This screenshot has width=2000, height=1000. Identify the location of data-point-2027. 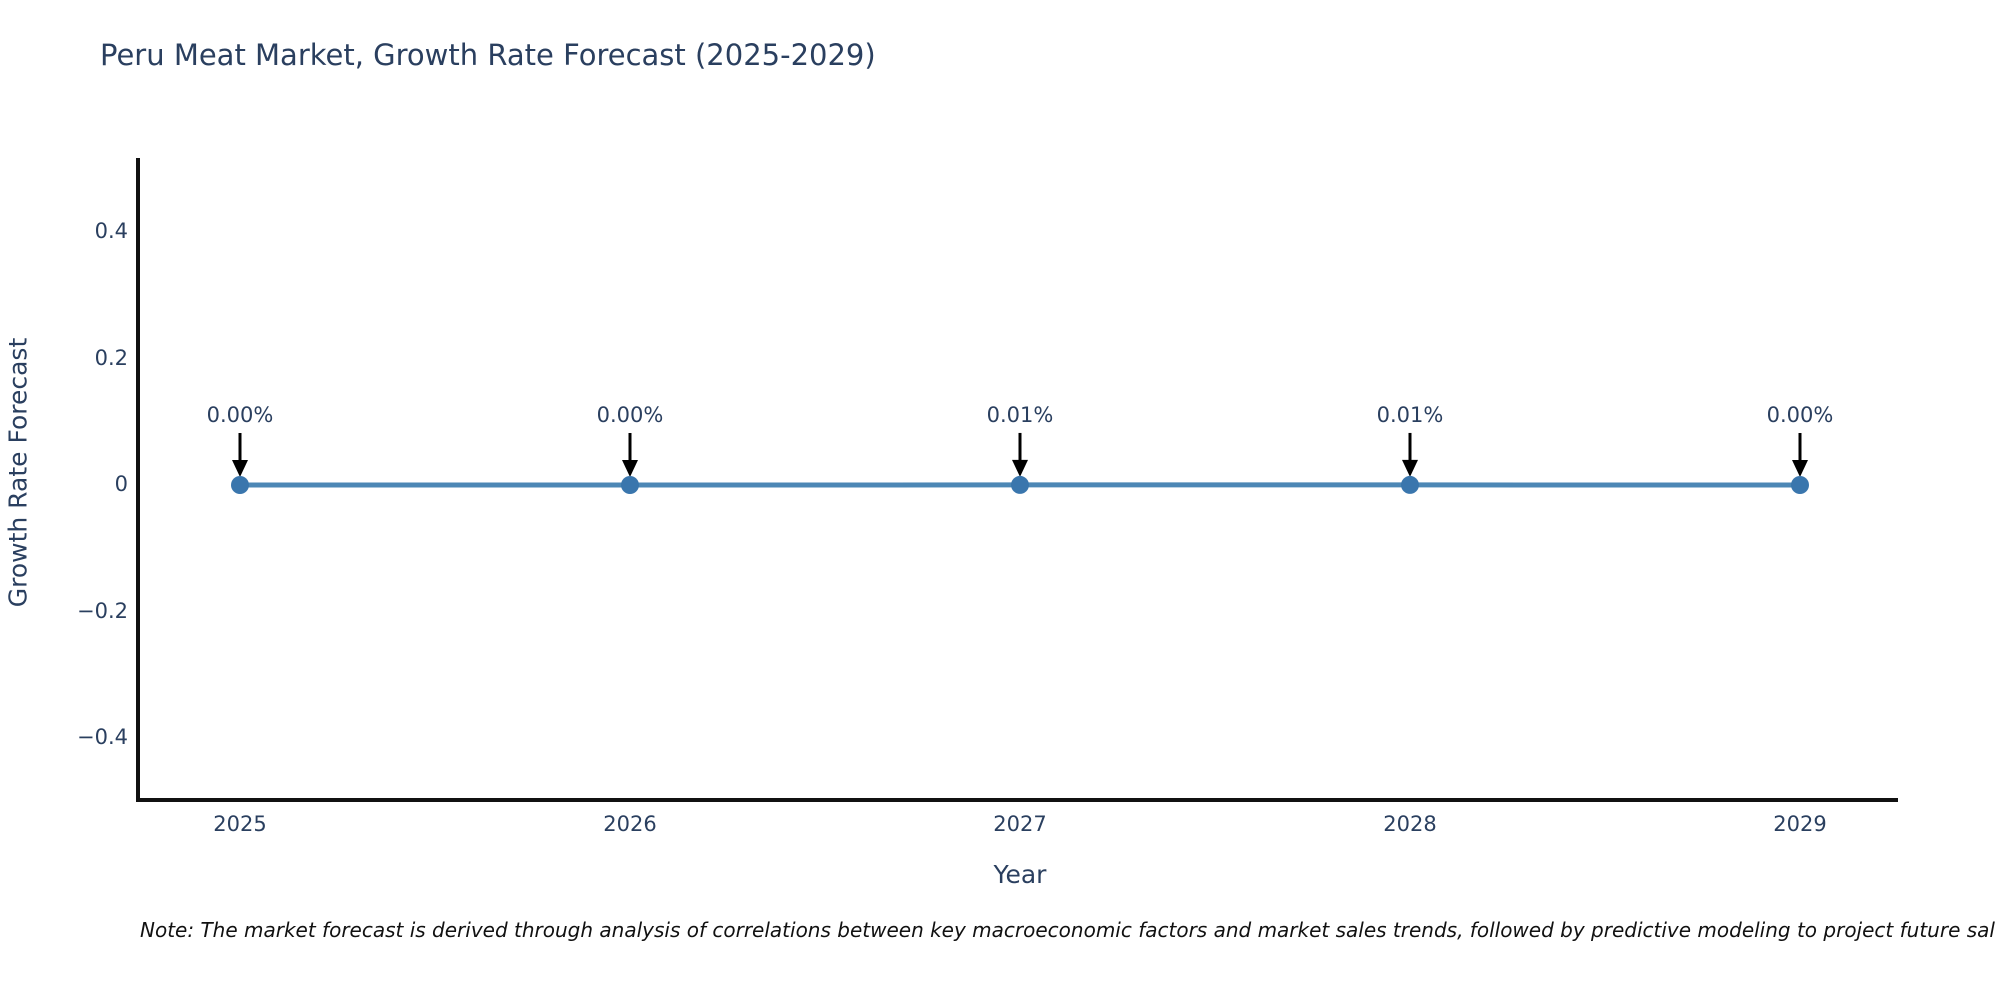
(1020, 484).